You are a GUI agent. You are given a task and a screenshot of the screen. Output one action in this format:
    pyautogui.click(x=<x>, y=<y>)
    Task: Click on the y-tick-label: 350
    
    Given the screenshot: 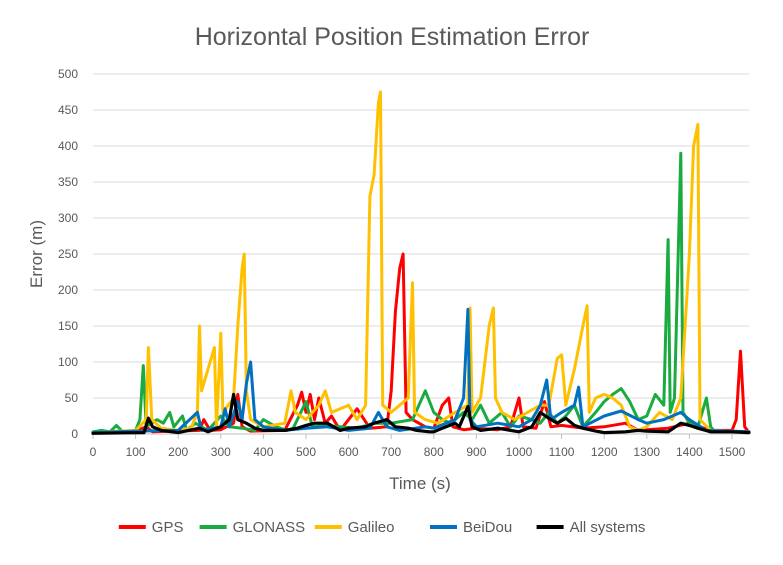 What is the action you would take?
    pyautogui.click(x=68, y=182)
    